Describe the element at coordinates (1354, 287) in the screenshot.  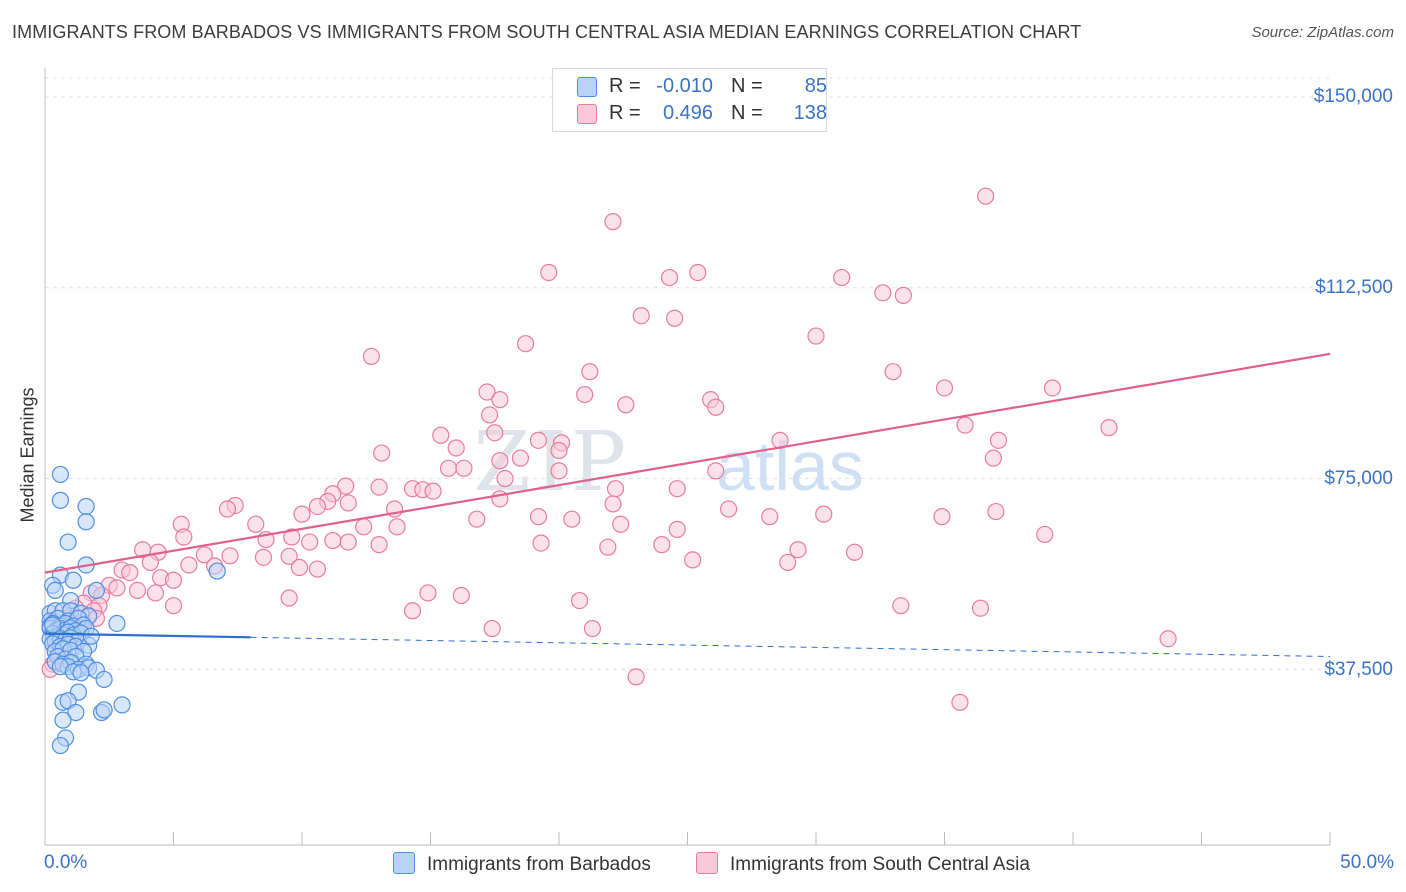
I see `y-tick-label-112500: $112,500` at that location.